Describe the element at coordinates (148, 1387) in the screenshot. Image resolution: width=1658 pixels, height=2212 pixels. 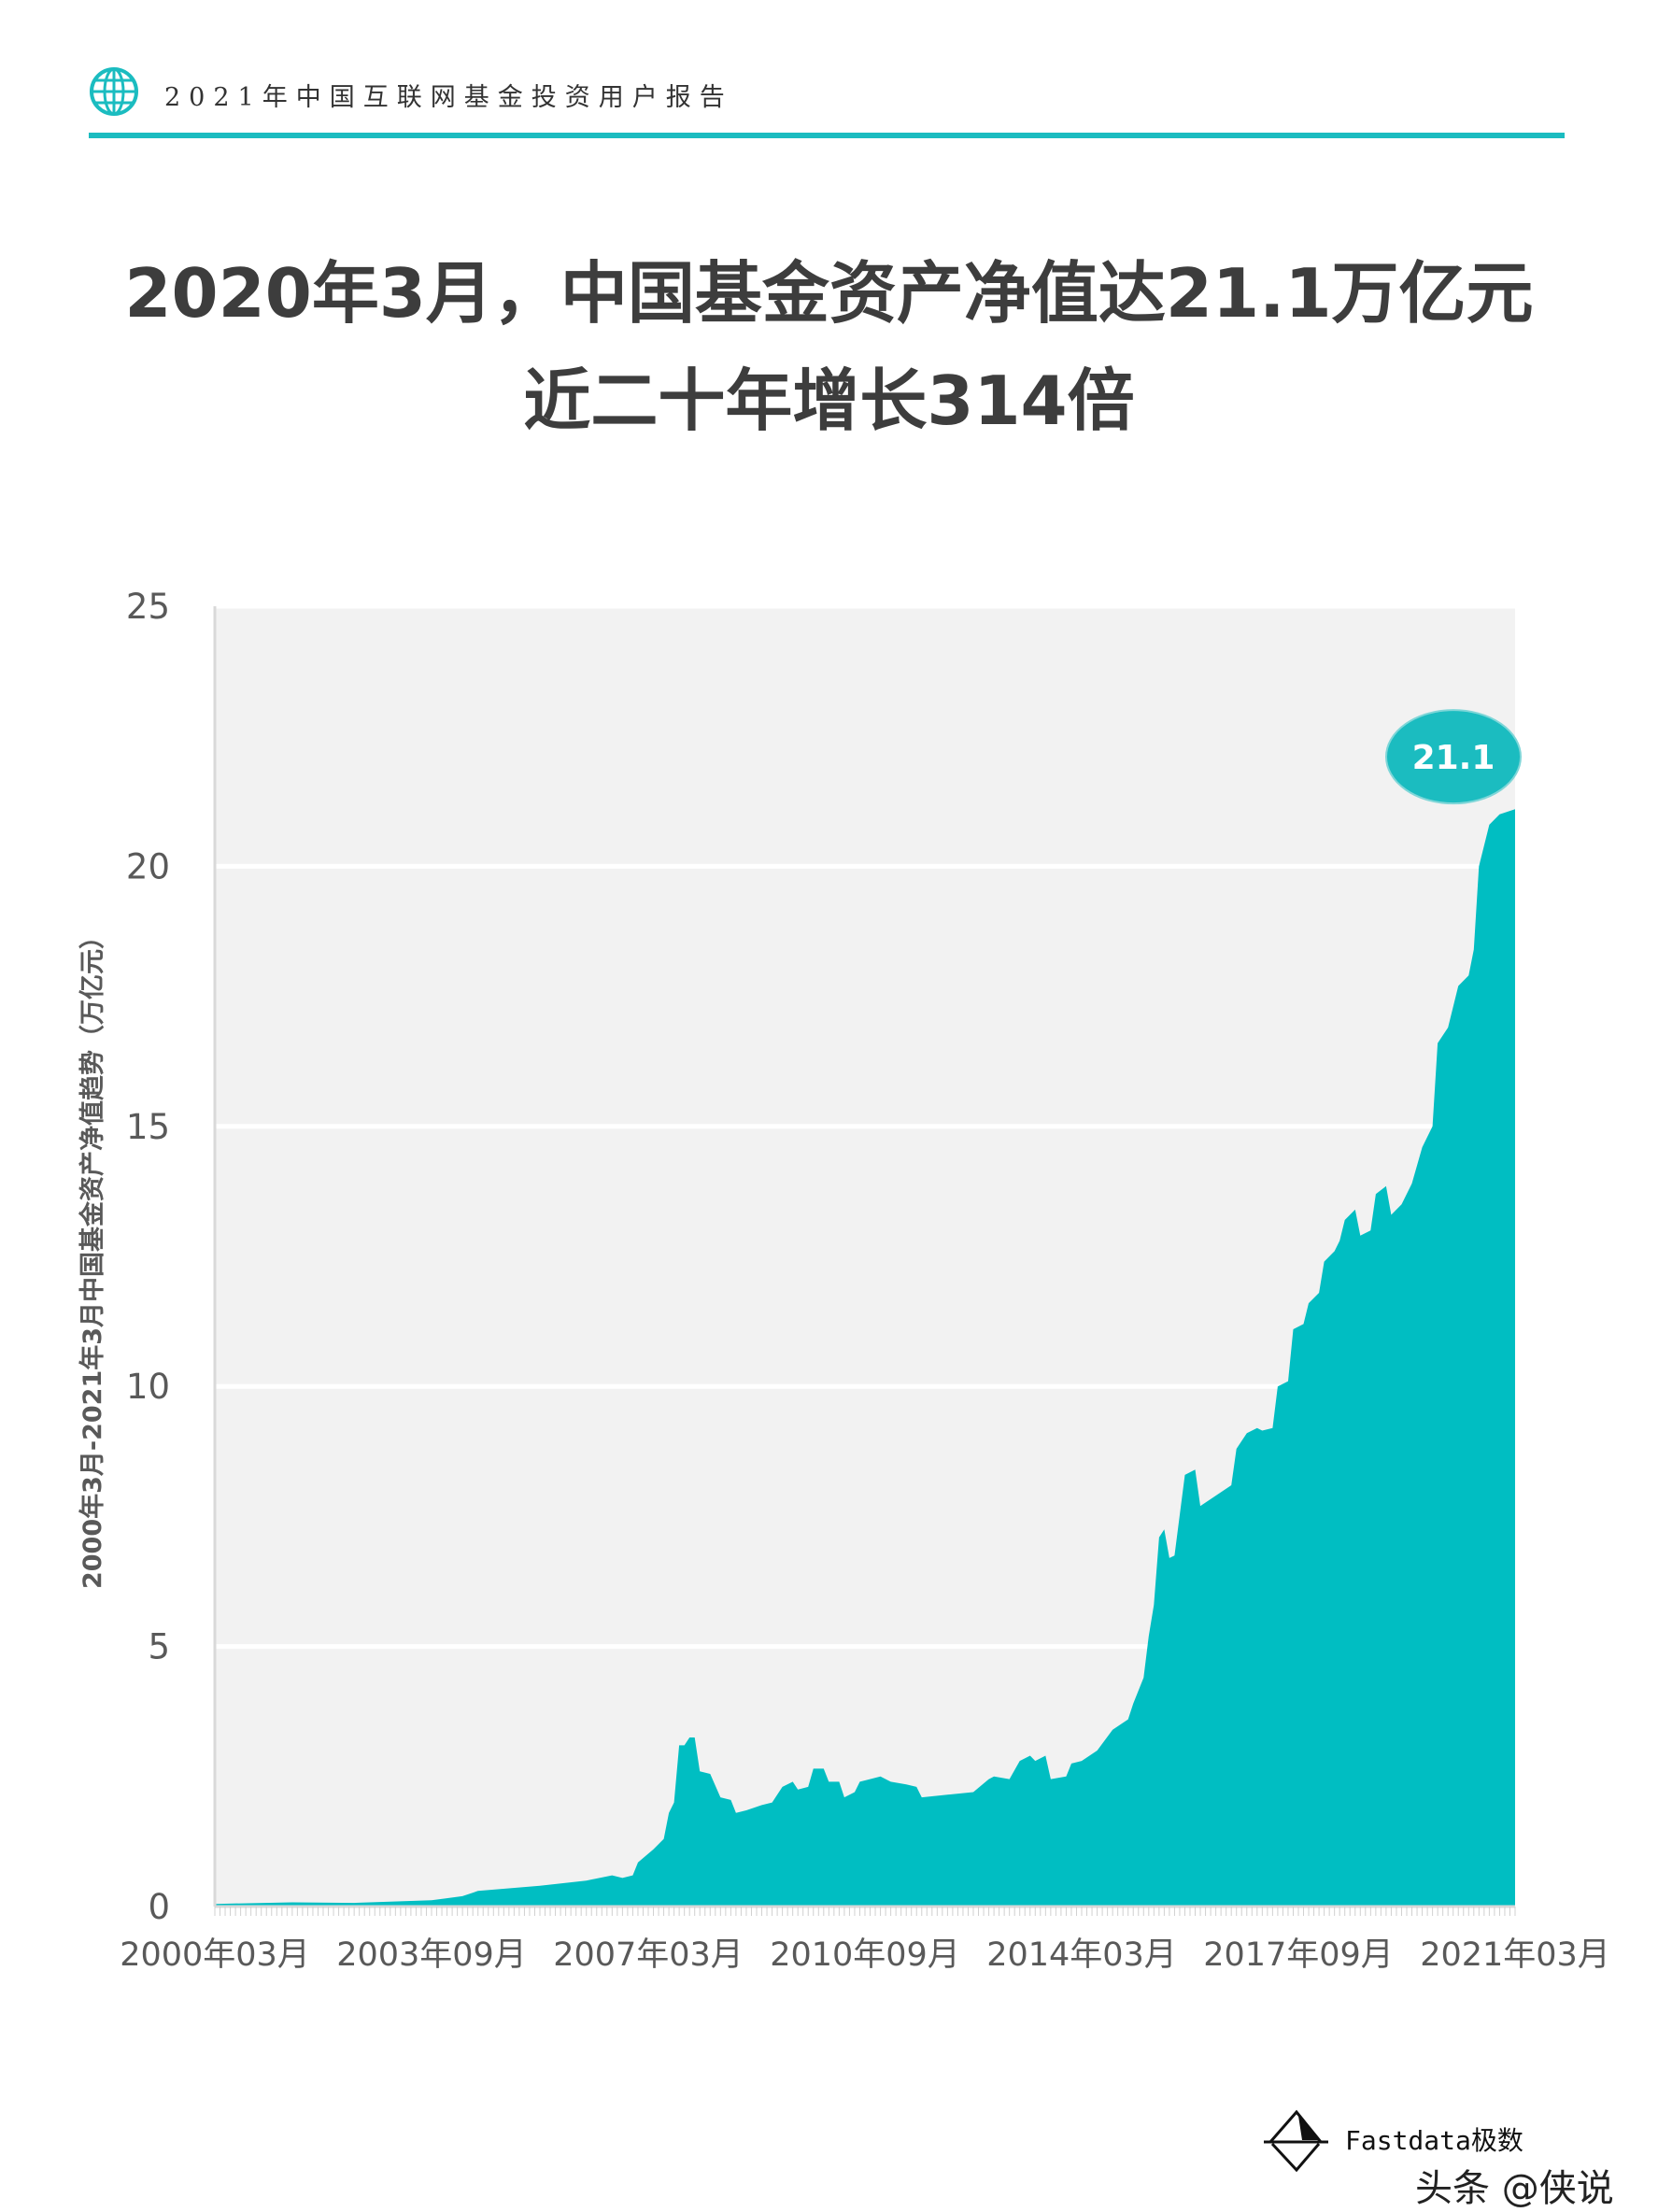
I see `y-tick-label: 10` at that location.